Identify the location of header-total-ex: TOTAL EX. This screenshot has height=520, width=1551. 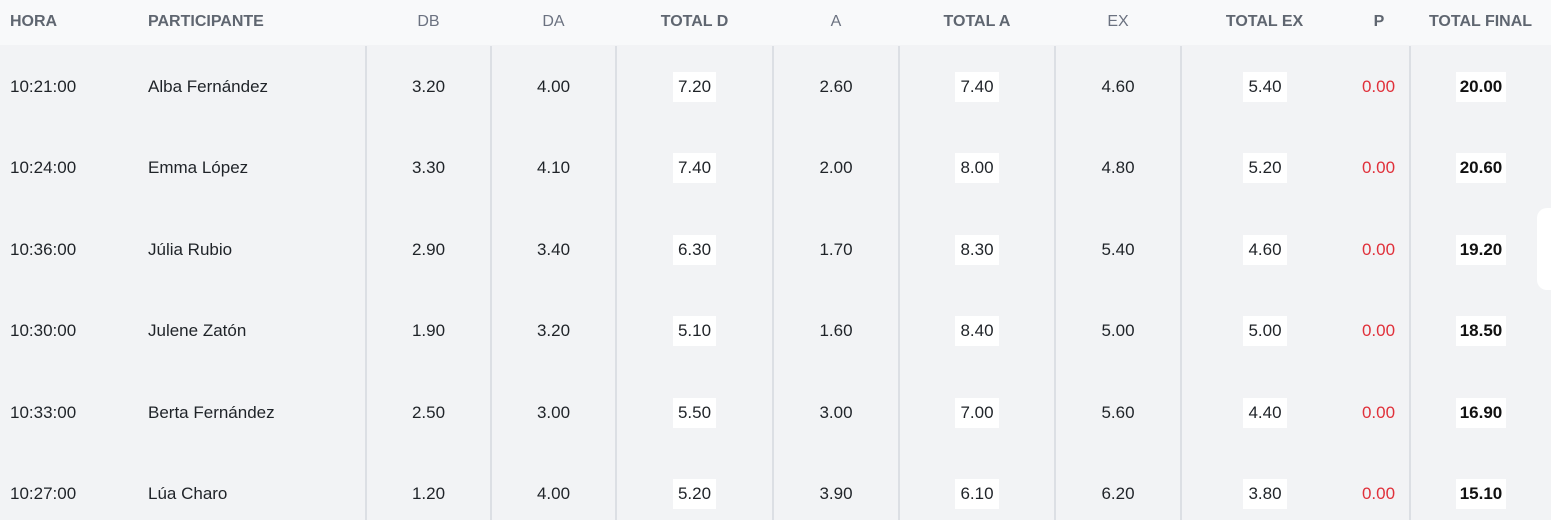
(1264, 21).